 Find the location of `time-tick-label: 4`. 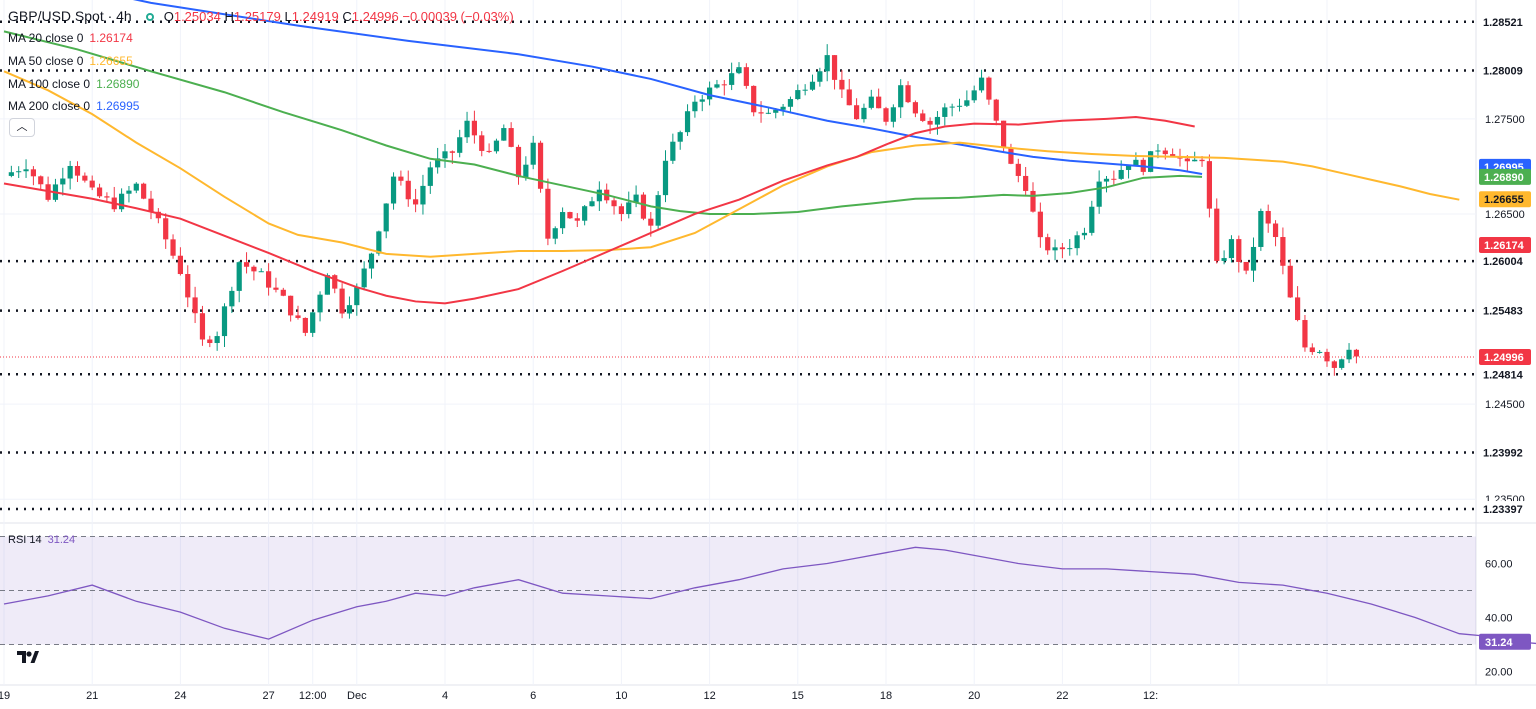

time-tick-label: 4 is located at coordinates (445, 696).